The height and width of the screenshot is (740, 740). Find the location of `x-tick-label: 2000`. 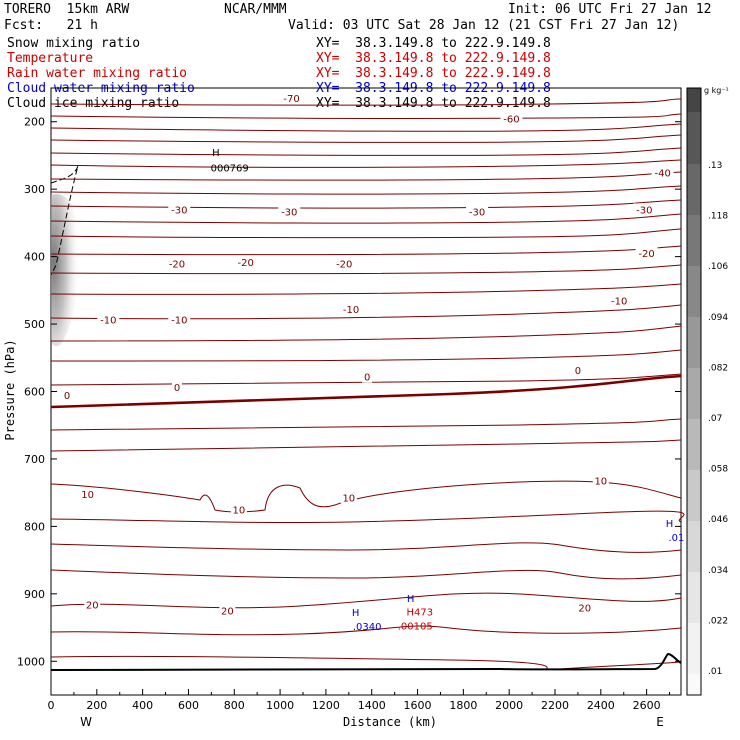

x-tick-label: 2000 is located at coordinates (509, 705).